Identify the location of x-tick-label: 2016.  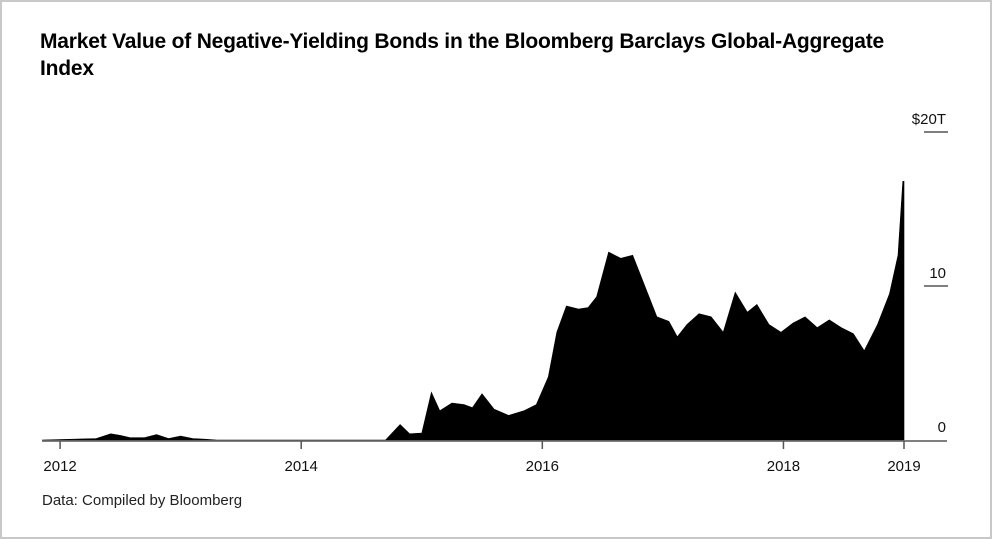
(542, 466).